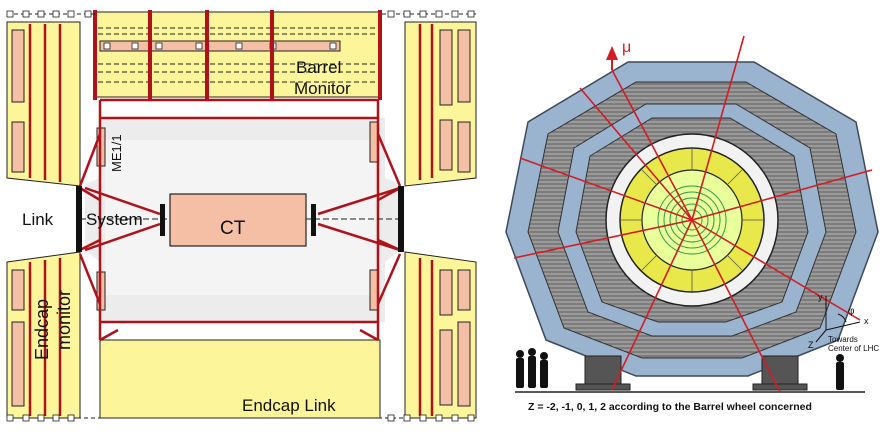 Image resolution: width=885 pixels, height=431 pixels. What do you see at coordinates (64, 320) in the screenshot?
I see `endcap-monitor-label-2: monitor` at bounding box center [64, 320].